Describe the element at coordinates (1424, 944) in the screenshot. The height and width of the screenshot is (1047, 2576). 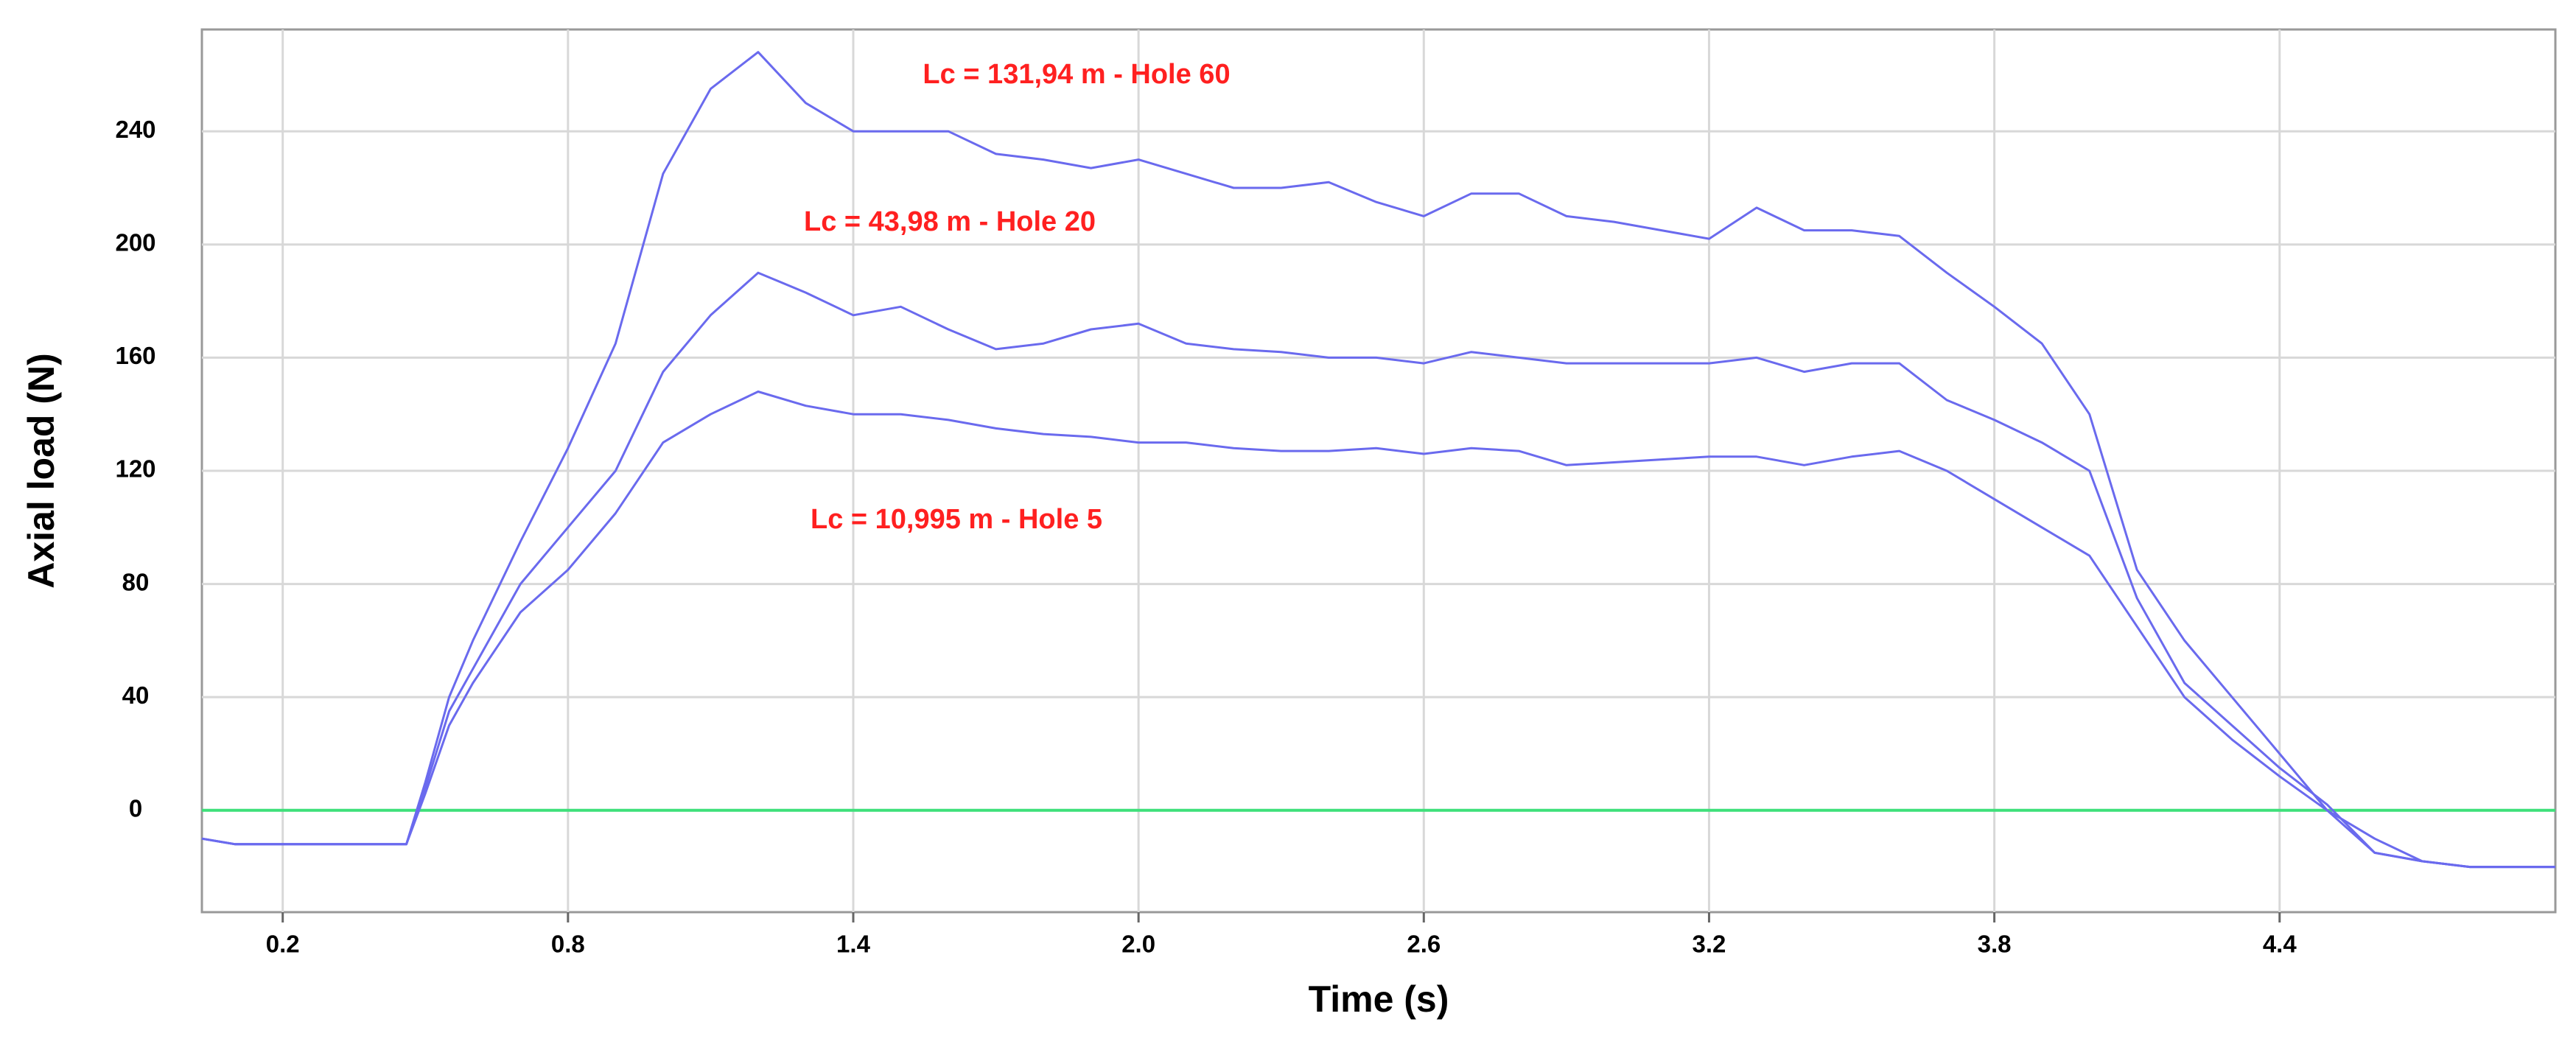
I see `x-tick-label: 2.6` at that location.